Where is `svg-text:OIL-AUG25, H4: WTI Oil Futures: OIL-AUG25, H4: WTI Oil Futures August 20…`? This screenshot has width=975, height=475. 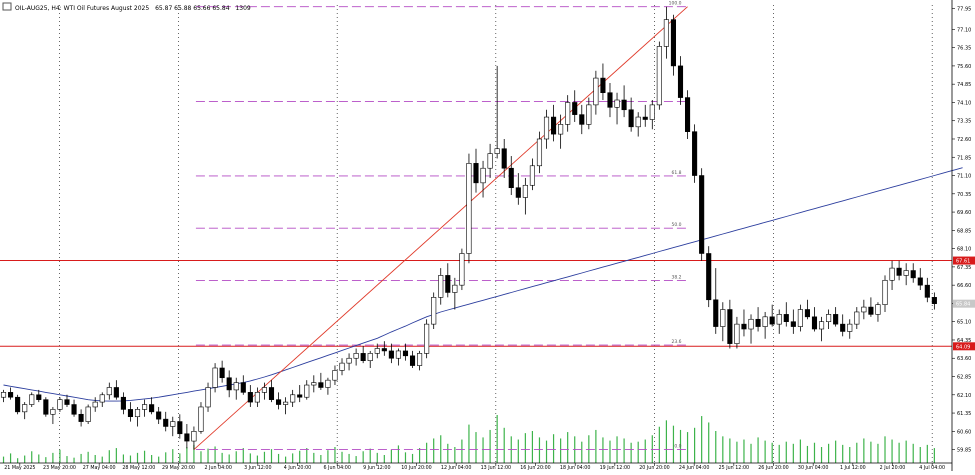
svg-text:OIL-AUG25, H4: WTI Oil Futures: OIL-AUG25, H4: WTI Oil Futures August 20… is located at coordinates (133, 8).